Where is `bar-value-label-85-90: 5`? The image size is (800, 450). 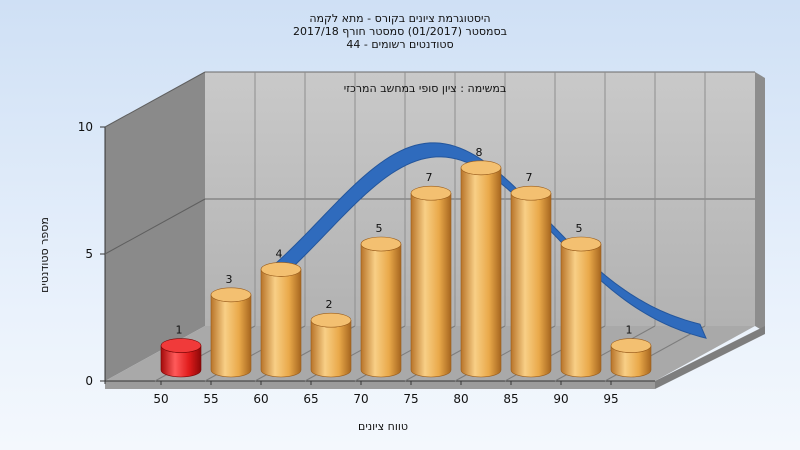 bar-value-label-85-90: 5 is located at coordinates (579, 228).